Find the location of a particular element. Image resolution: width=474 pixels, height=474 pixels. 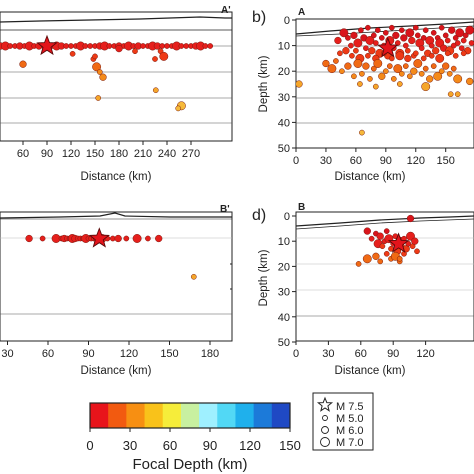

x-tick-label: 120 is located at coordinates (129, 354).